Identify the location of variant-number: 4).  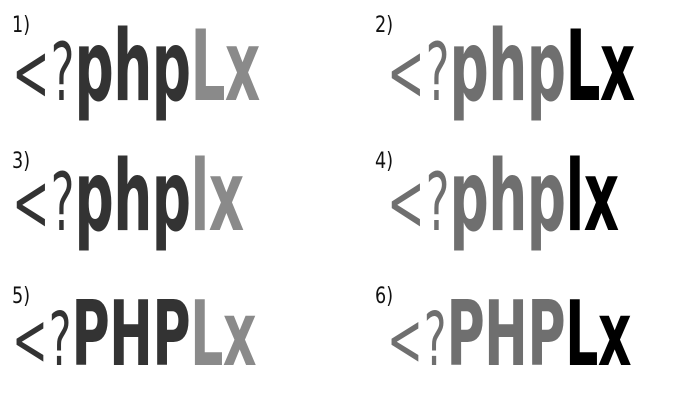
(384, 161).